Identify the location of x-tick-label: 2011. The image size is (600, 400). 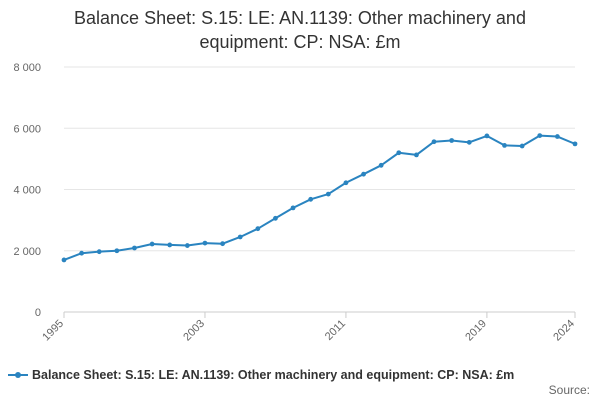
(335, 330).